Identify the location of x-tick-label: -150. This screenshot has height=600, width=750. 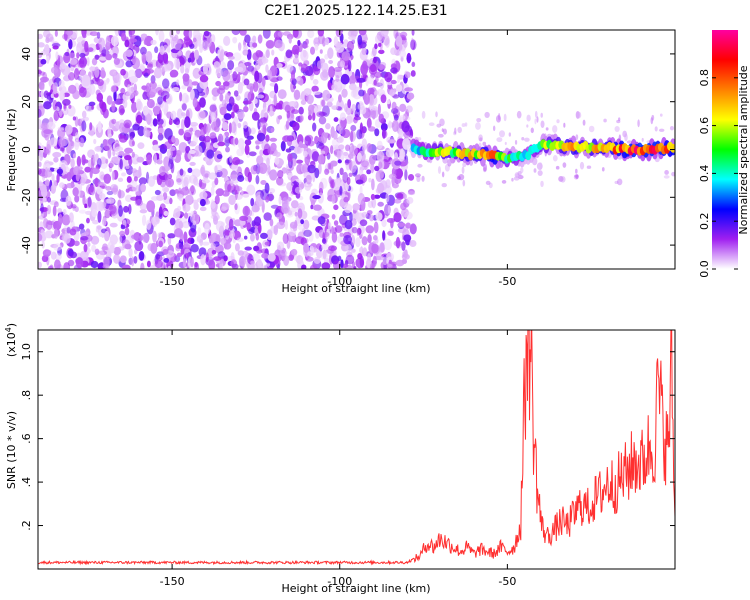
(172, 281).